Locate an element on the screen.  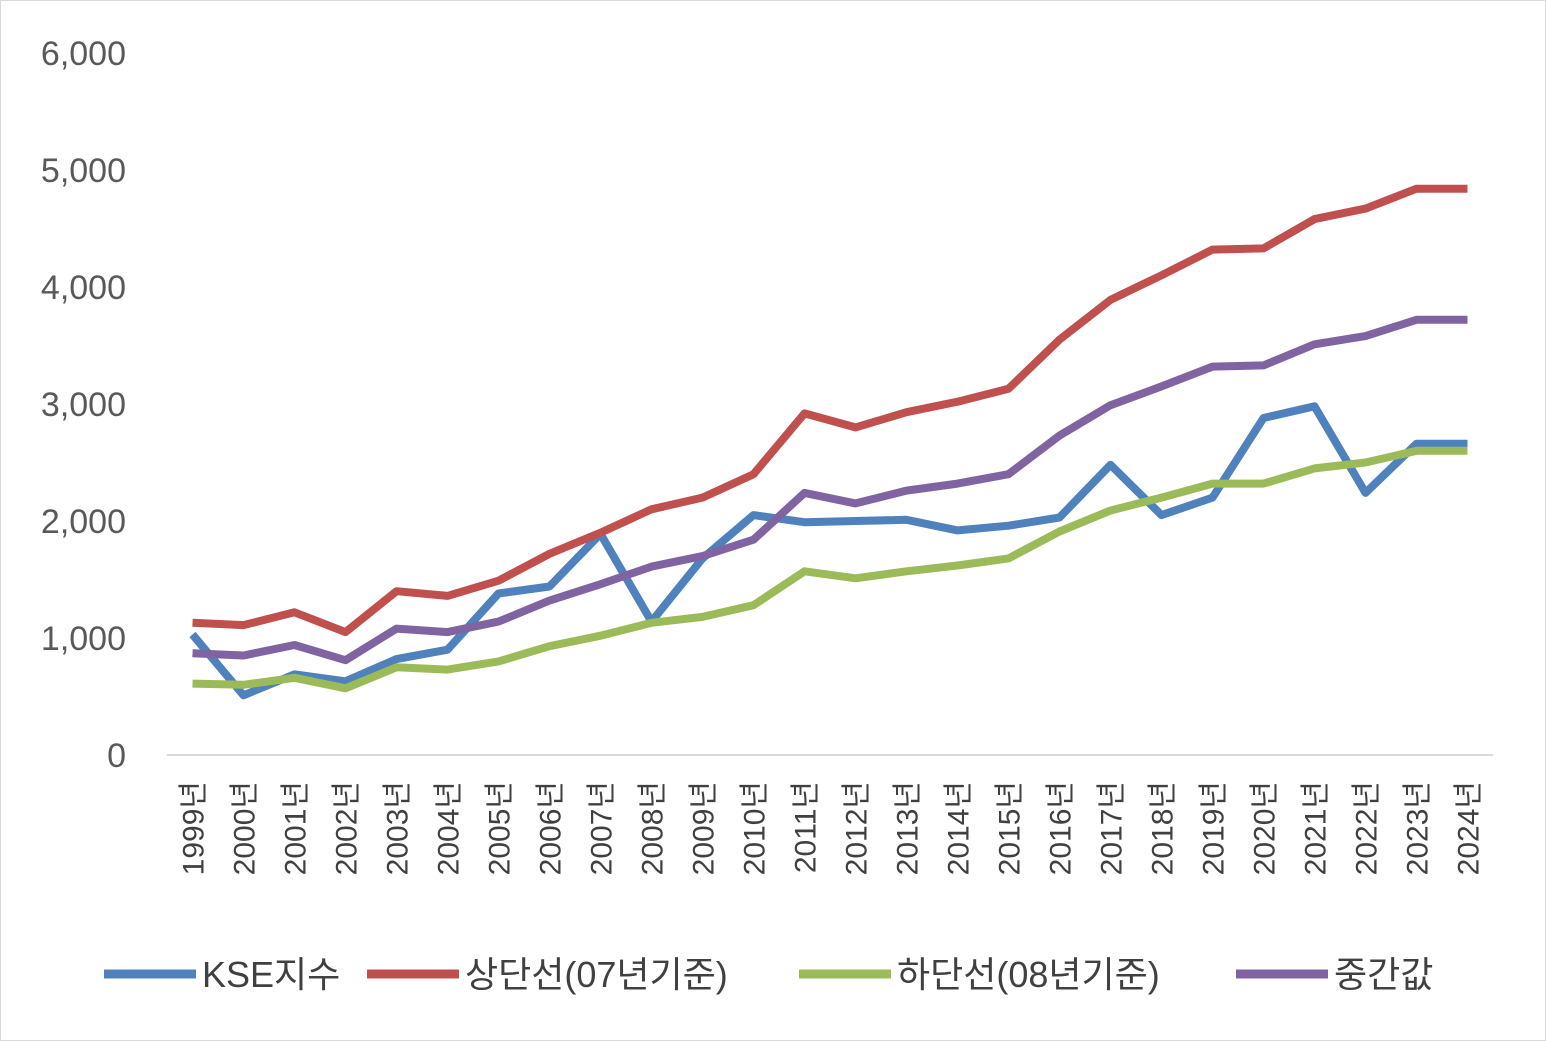
y-tick-label: 3,000 is located at coordinates (83, 405).